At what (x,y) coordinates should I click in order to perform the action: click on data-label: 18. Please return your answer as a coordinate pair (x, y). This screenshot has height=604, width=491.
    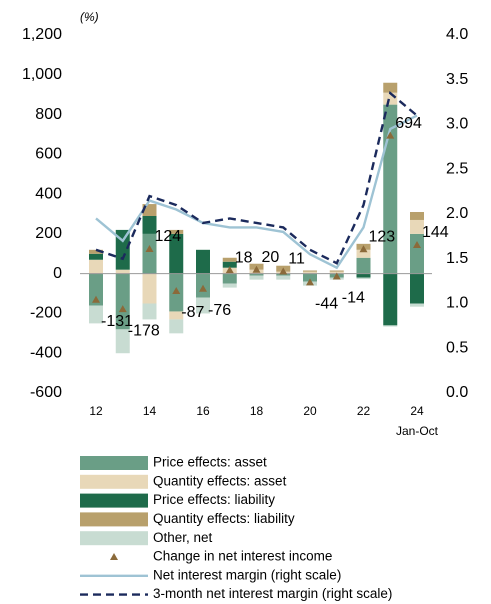
    Looking at the image, I should click on (244, 257).